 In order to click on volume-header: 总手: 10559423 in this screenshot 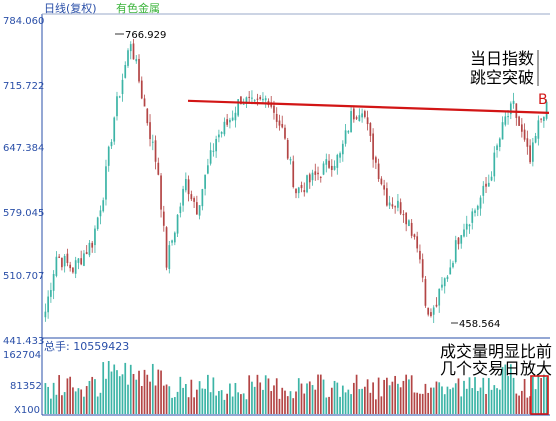, I will do `click(86, 346)`.